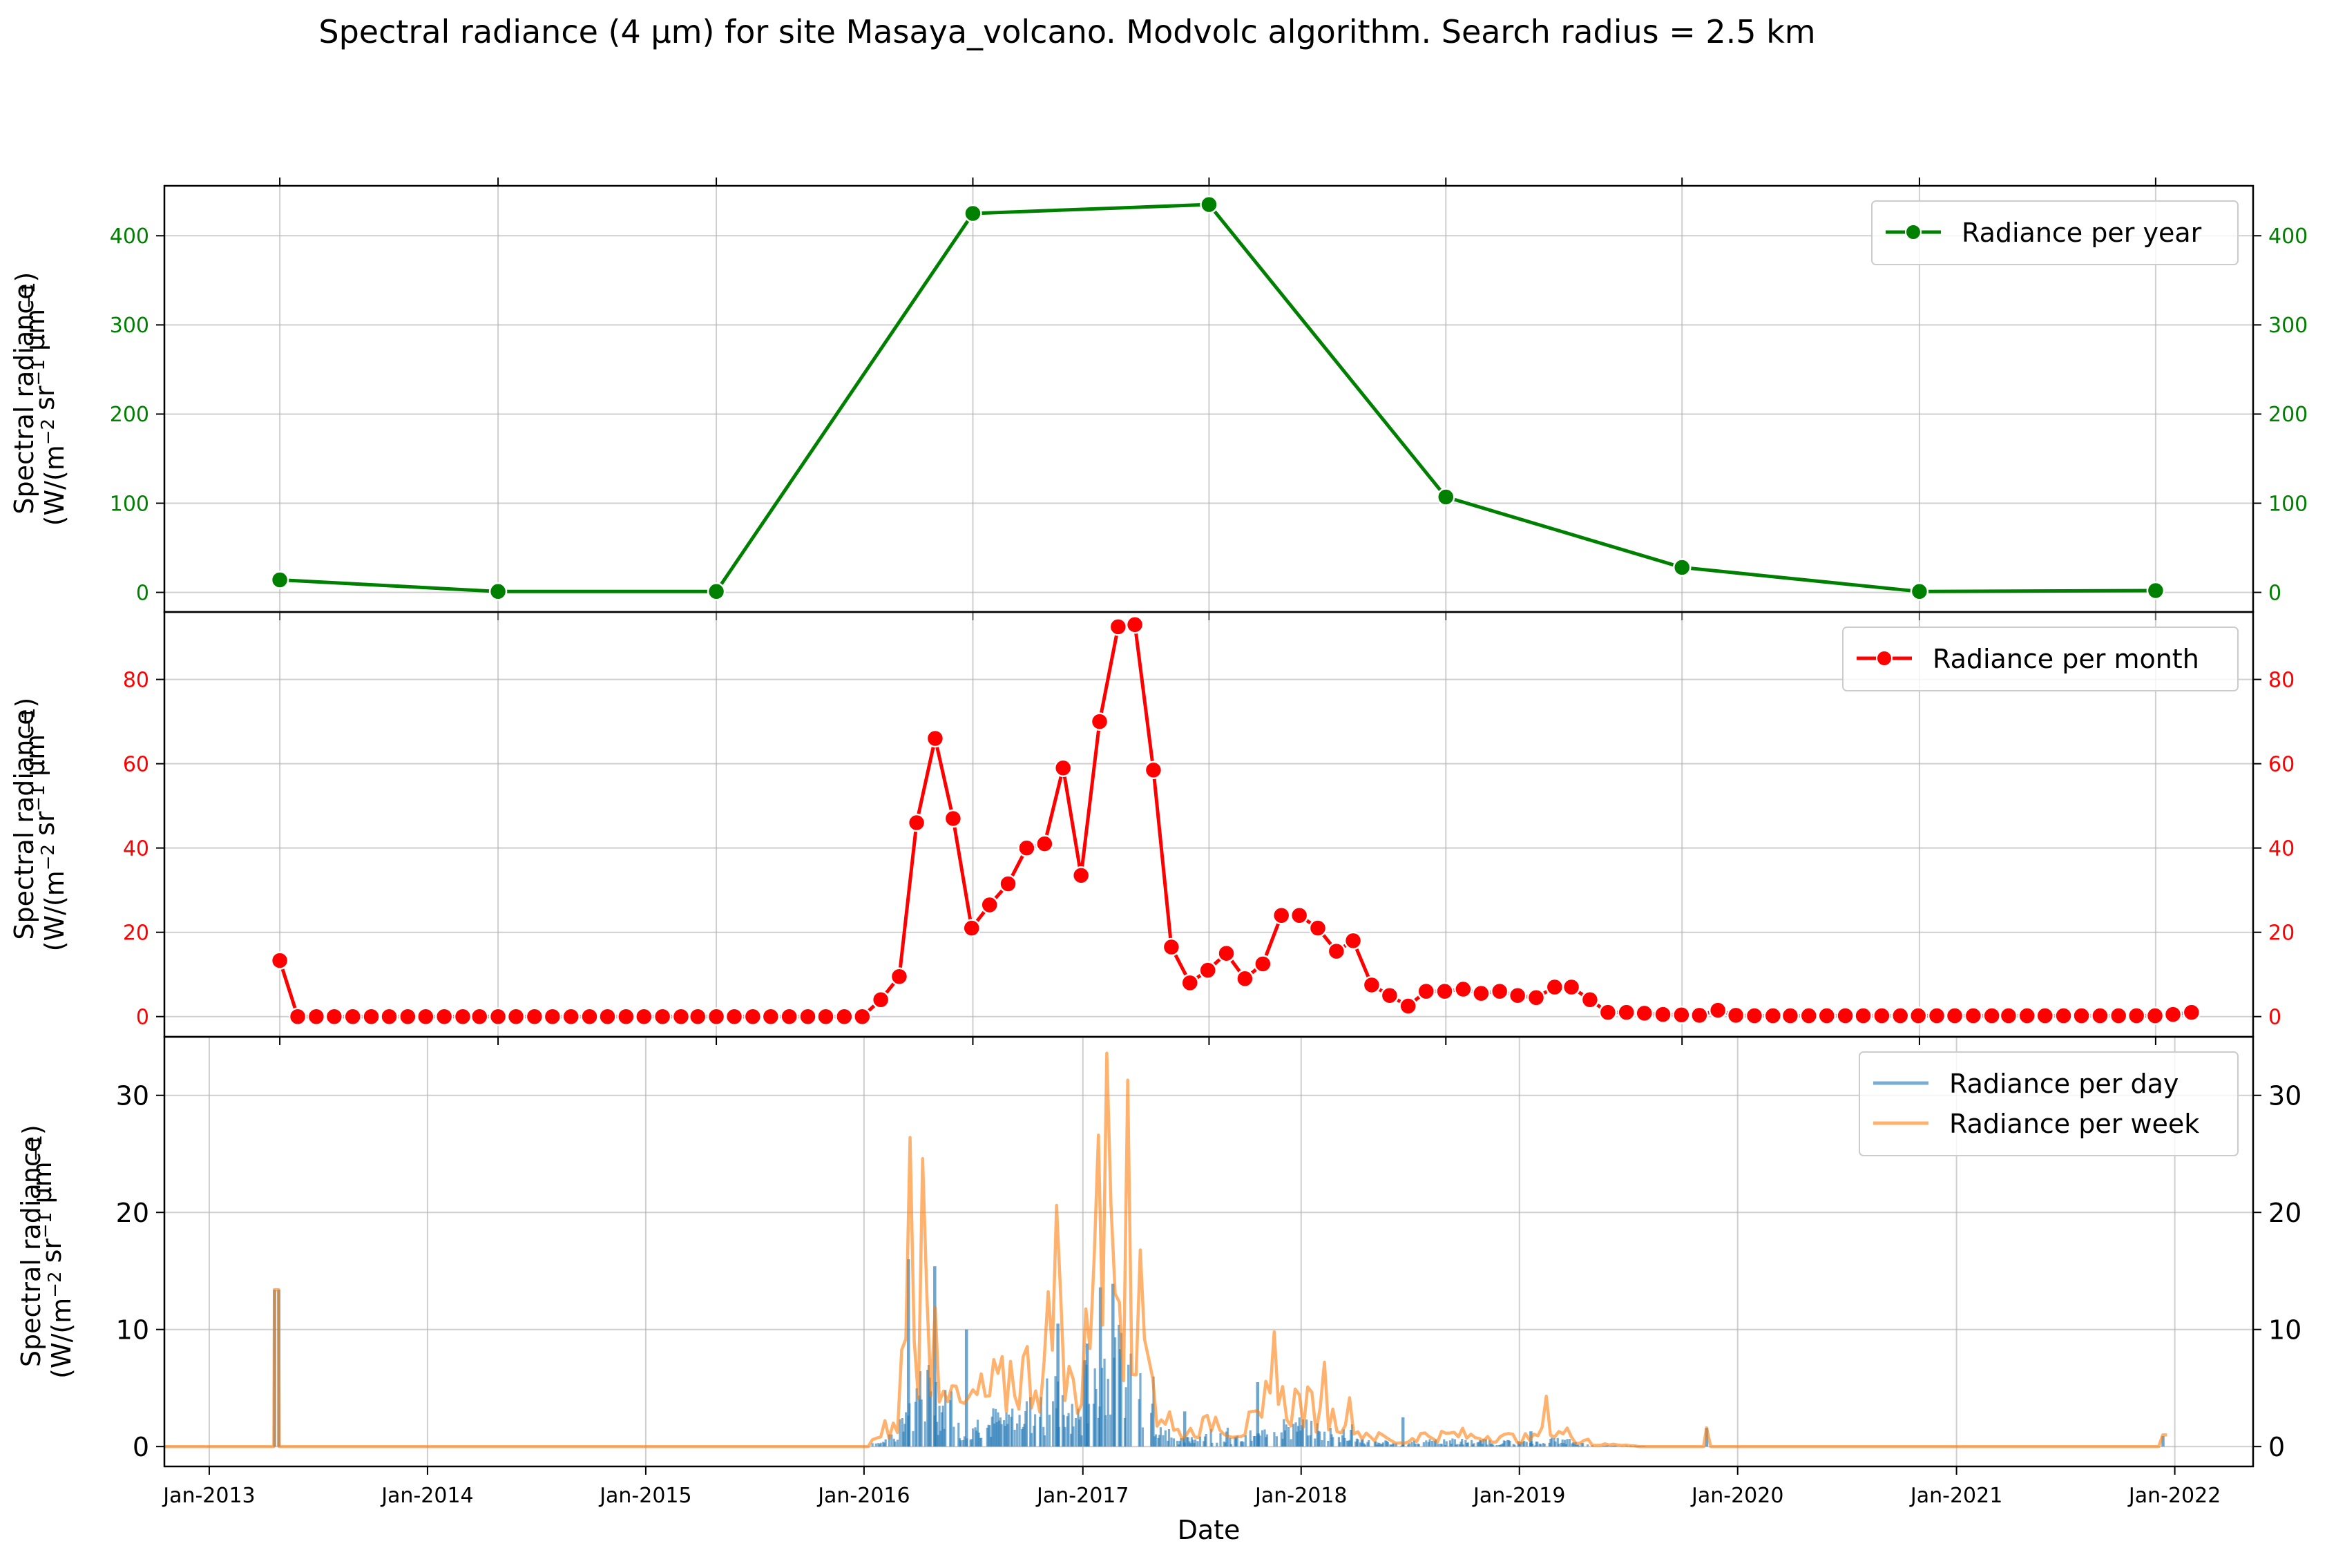 The image size is (2336, 1568). I want to click on y-label-part: ), so click(25, 703).